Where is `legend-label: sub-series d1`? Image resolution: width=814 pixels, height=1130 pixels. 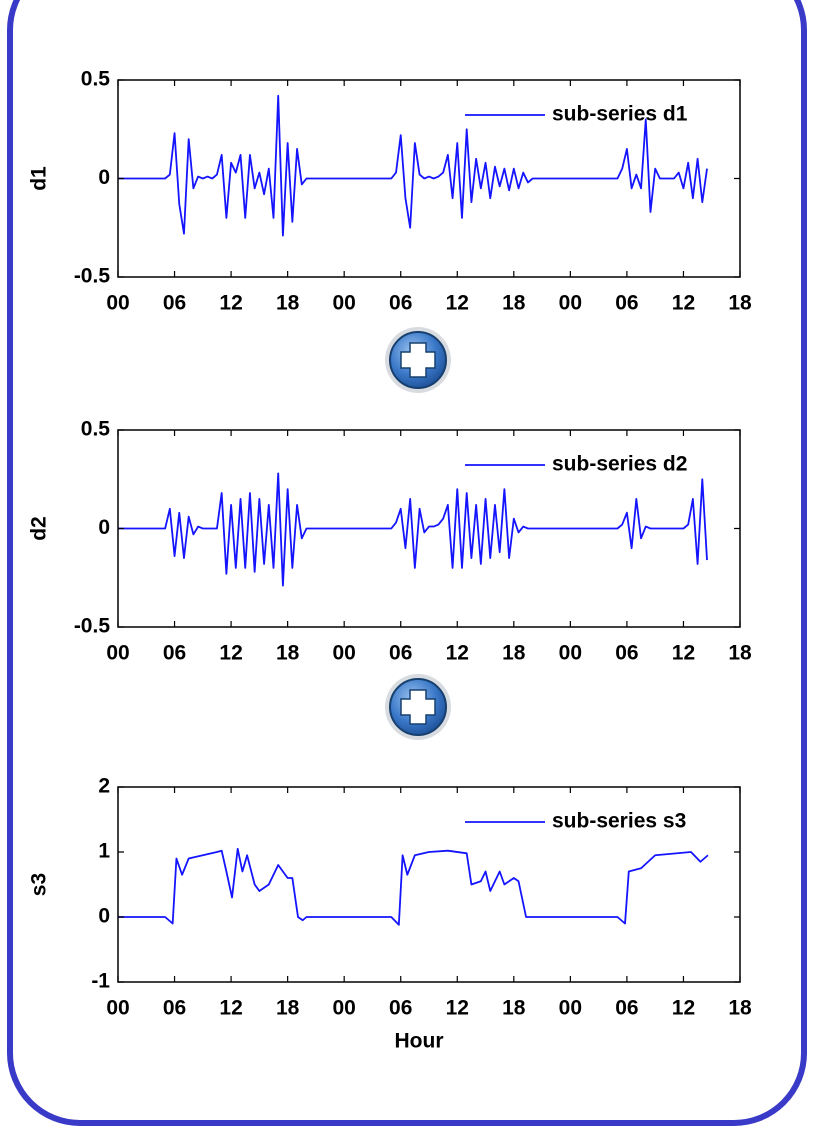
legend-label: sub-series d1 is located at coordinates (620, 114).